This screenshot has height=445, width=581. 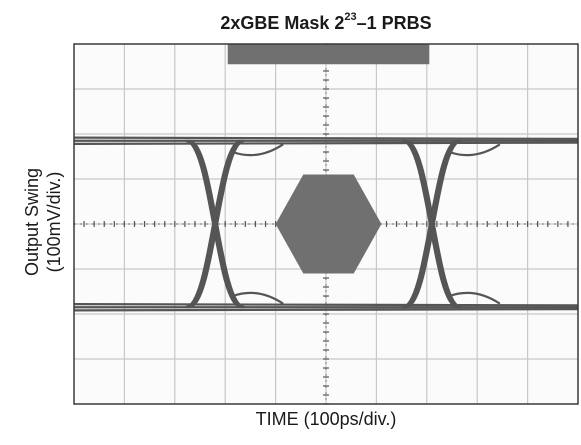 I want to click on y-axis-label: Output Swing (100mV/div.), so click(x=44, y=222).